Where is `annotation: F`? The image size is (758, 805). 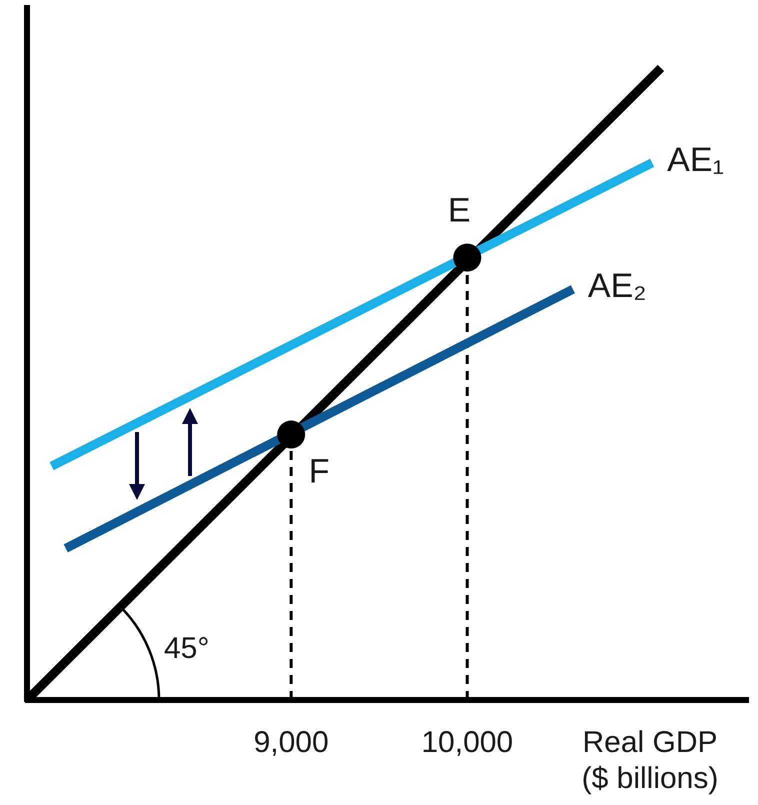 annotation: F is located at coordinates (319, 471).